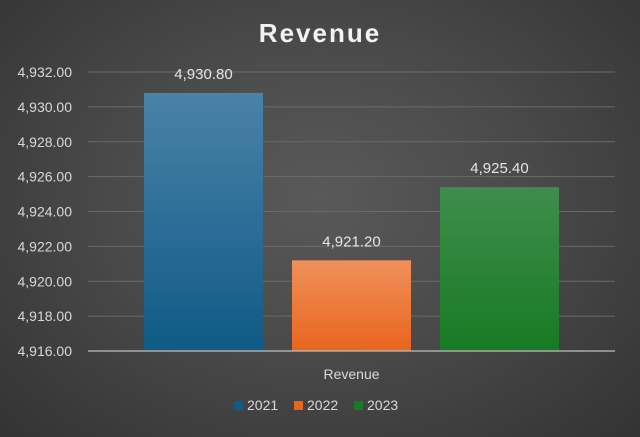  What do you see at coordinates (298, 405) in the screenshot?
I see `legend-swatch-2022` at bounding box center [298, 405].